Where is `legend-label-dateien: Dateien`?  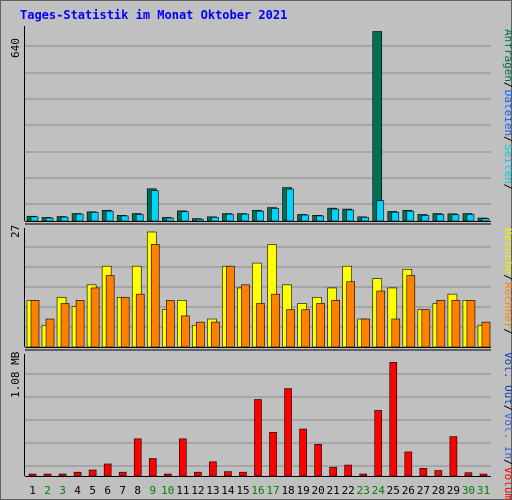
legend-label-dateien: Dateien is located at coordinates (507, 113).